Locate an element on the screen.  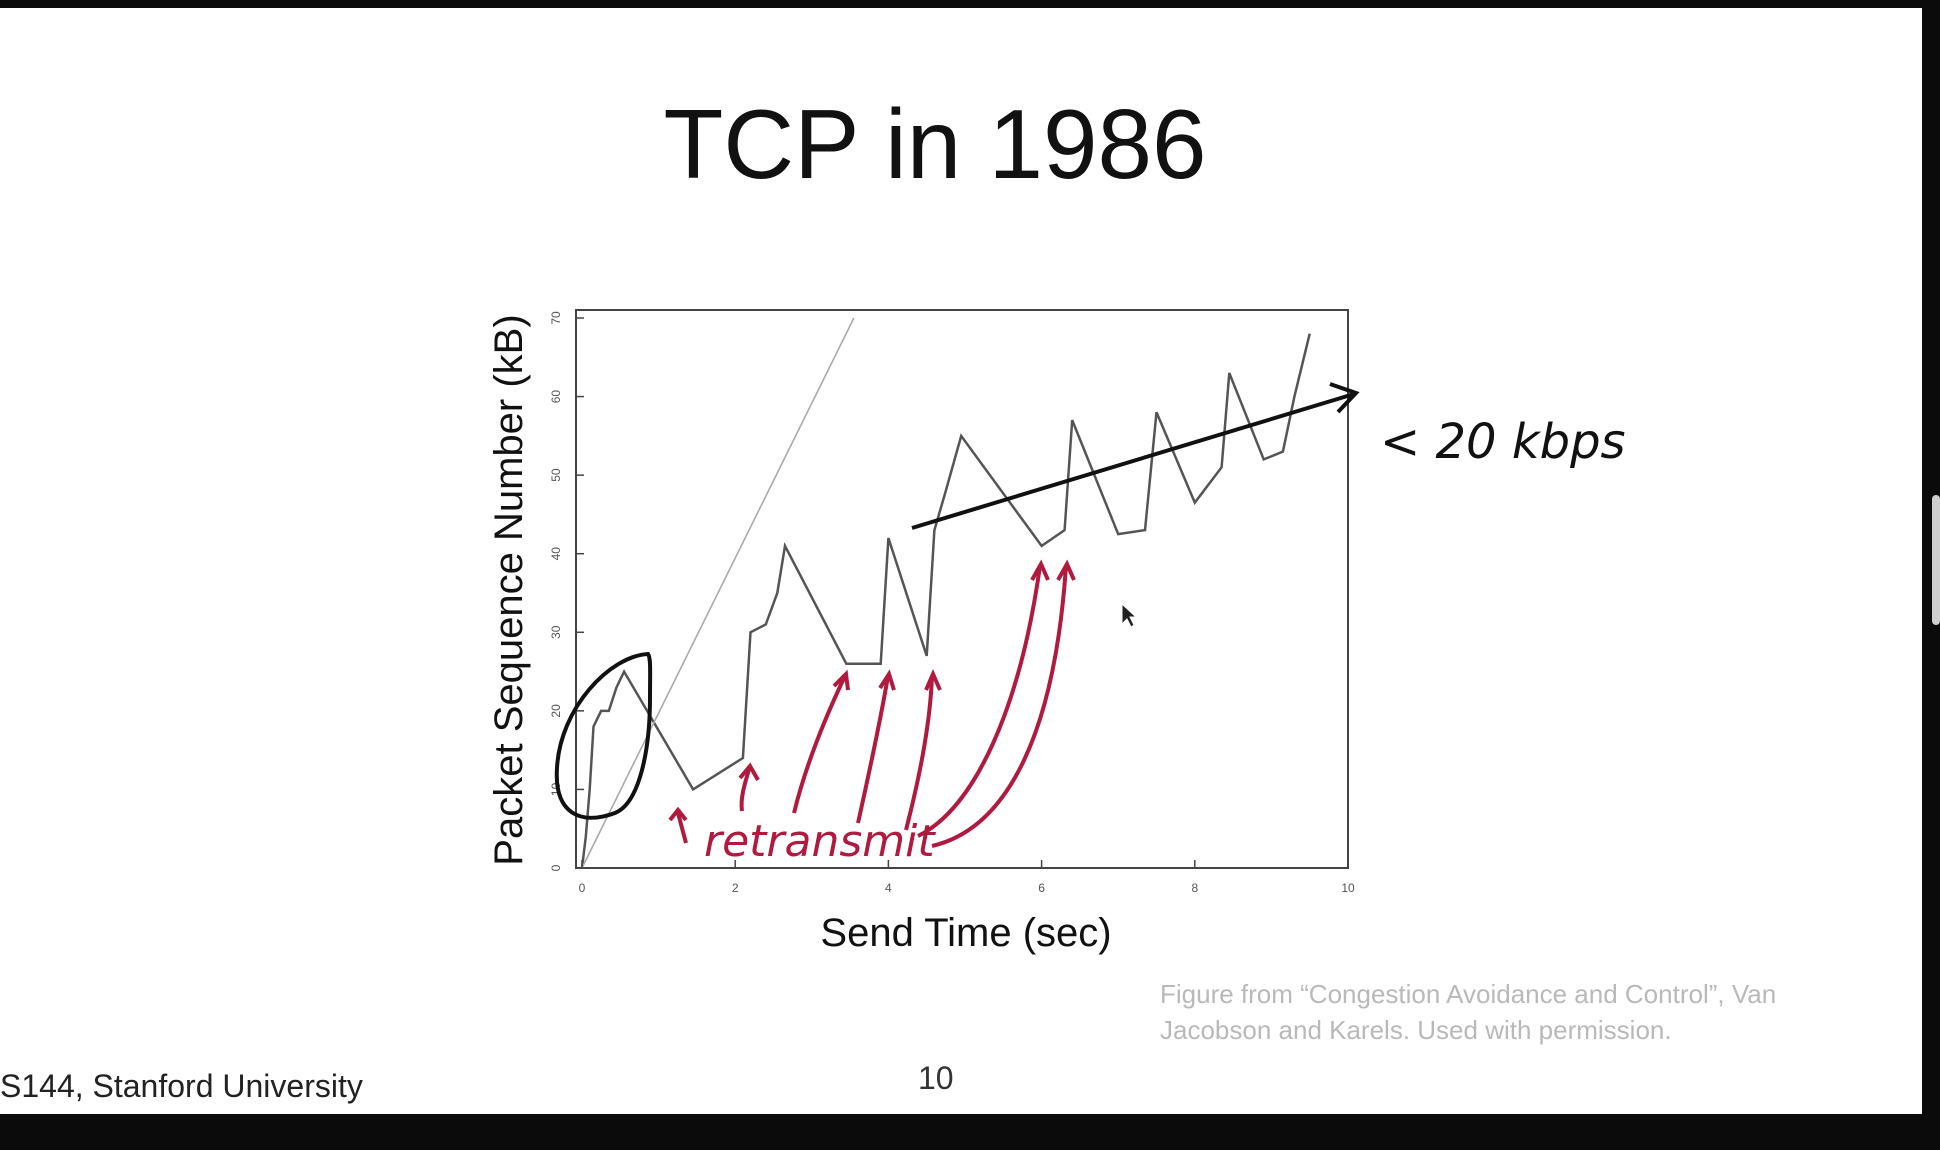
scroll-handle is located at coordinates (1936, 560).